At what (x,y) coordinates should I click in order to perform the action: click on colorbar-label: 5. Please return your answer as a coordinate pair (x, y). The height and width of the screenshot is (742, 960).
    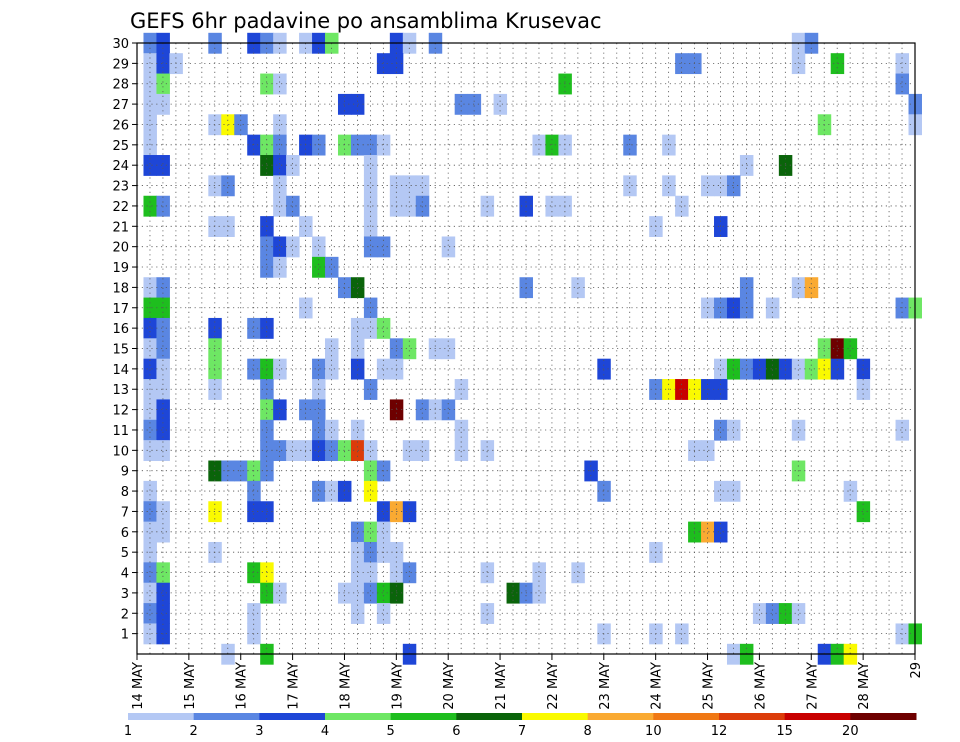
    Looking at the image, I should click on (391, 731).